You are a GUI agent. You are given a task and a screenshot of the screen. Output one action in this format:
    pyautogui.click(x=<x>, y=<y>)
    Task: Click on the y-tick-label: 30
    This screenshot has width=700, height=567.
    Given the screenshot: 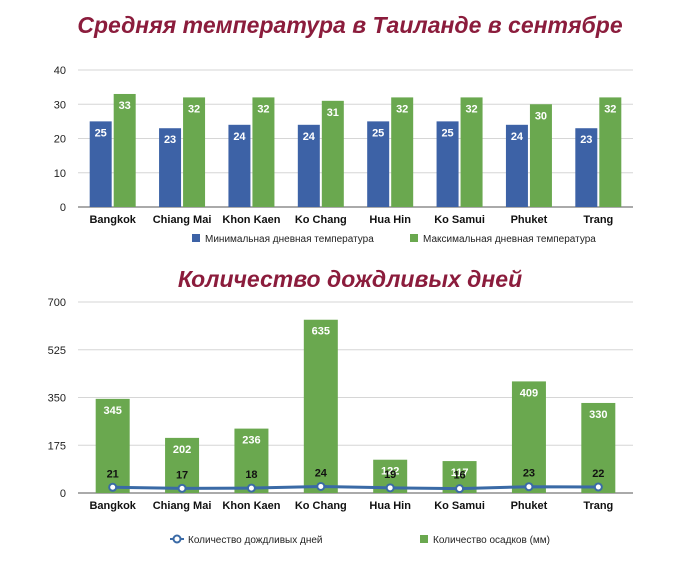 What is the action you would take?
    pyautogui.click(x=60, y=105)
    